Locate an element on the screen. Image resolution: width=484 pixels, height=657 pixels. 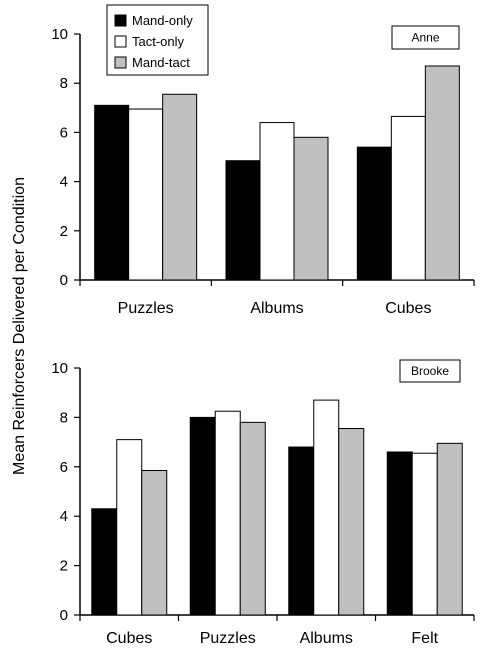
bar-tact-only-felt is located at coordinates (424, 534).